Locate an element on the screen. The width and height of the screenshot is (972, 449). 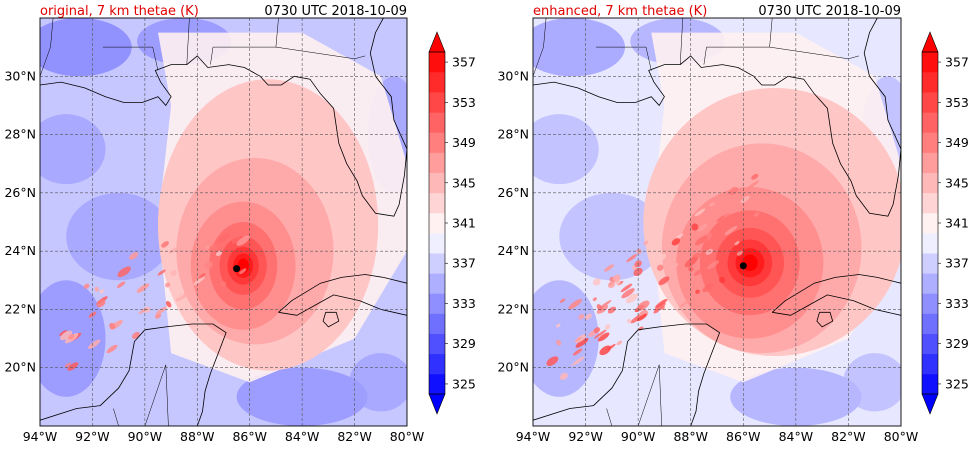
panel-time-enhanced: 0730 UTC 2018-10-09 is located at coordinates (829, 11).